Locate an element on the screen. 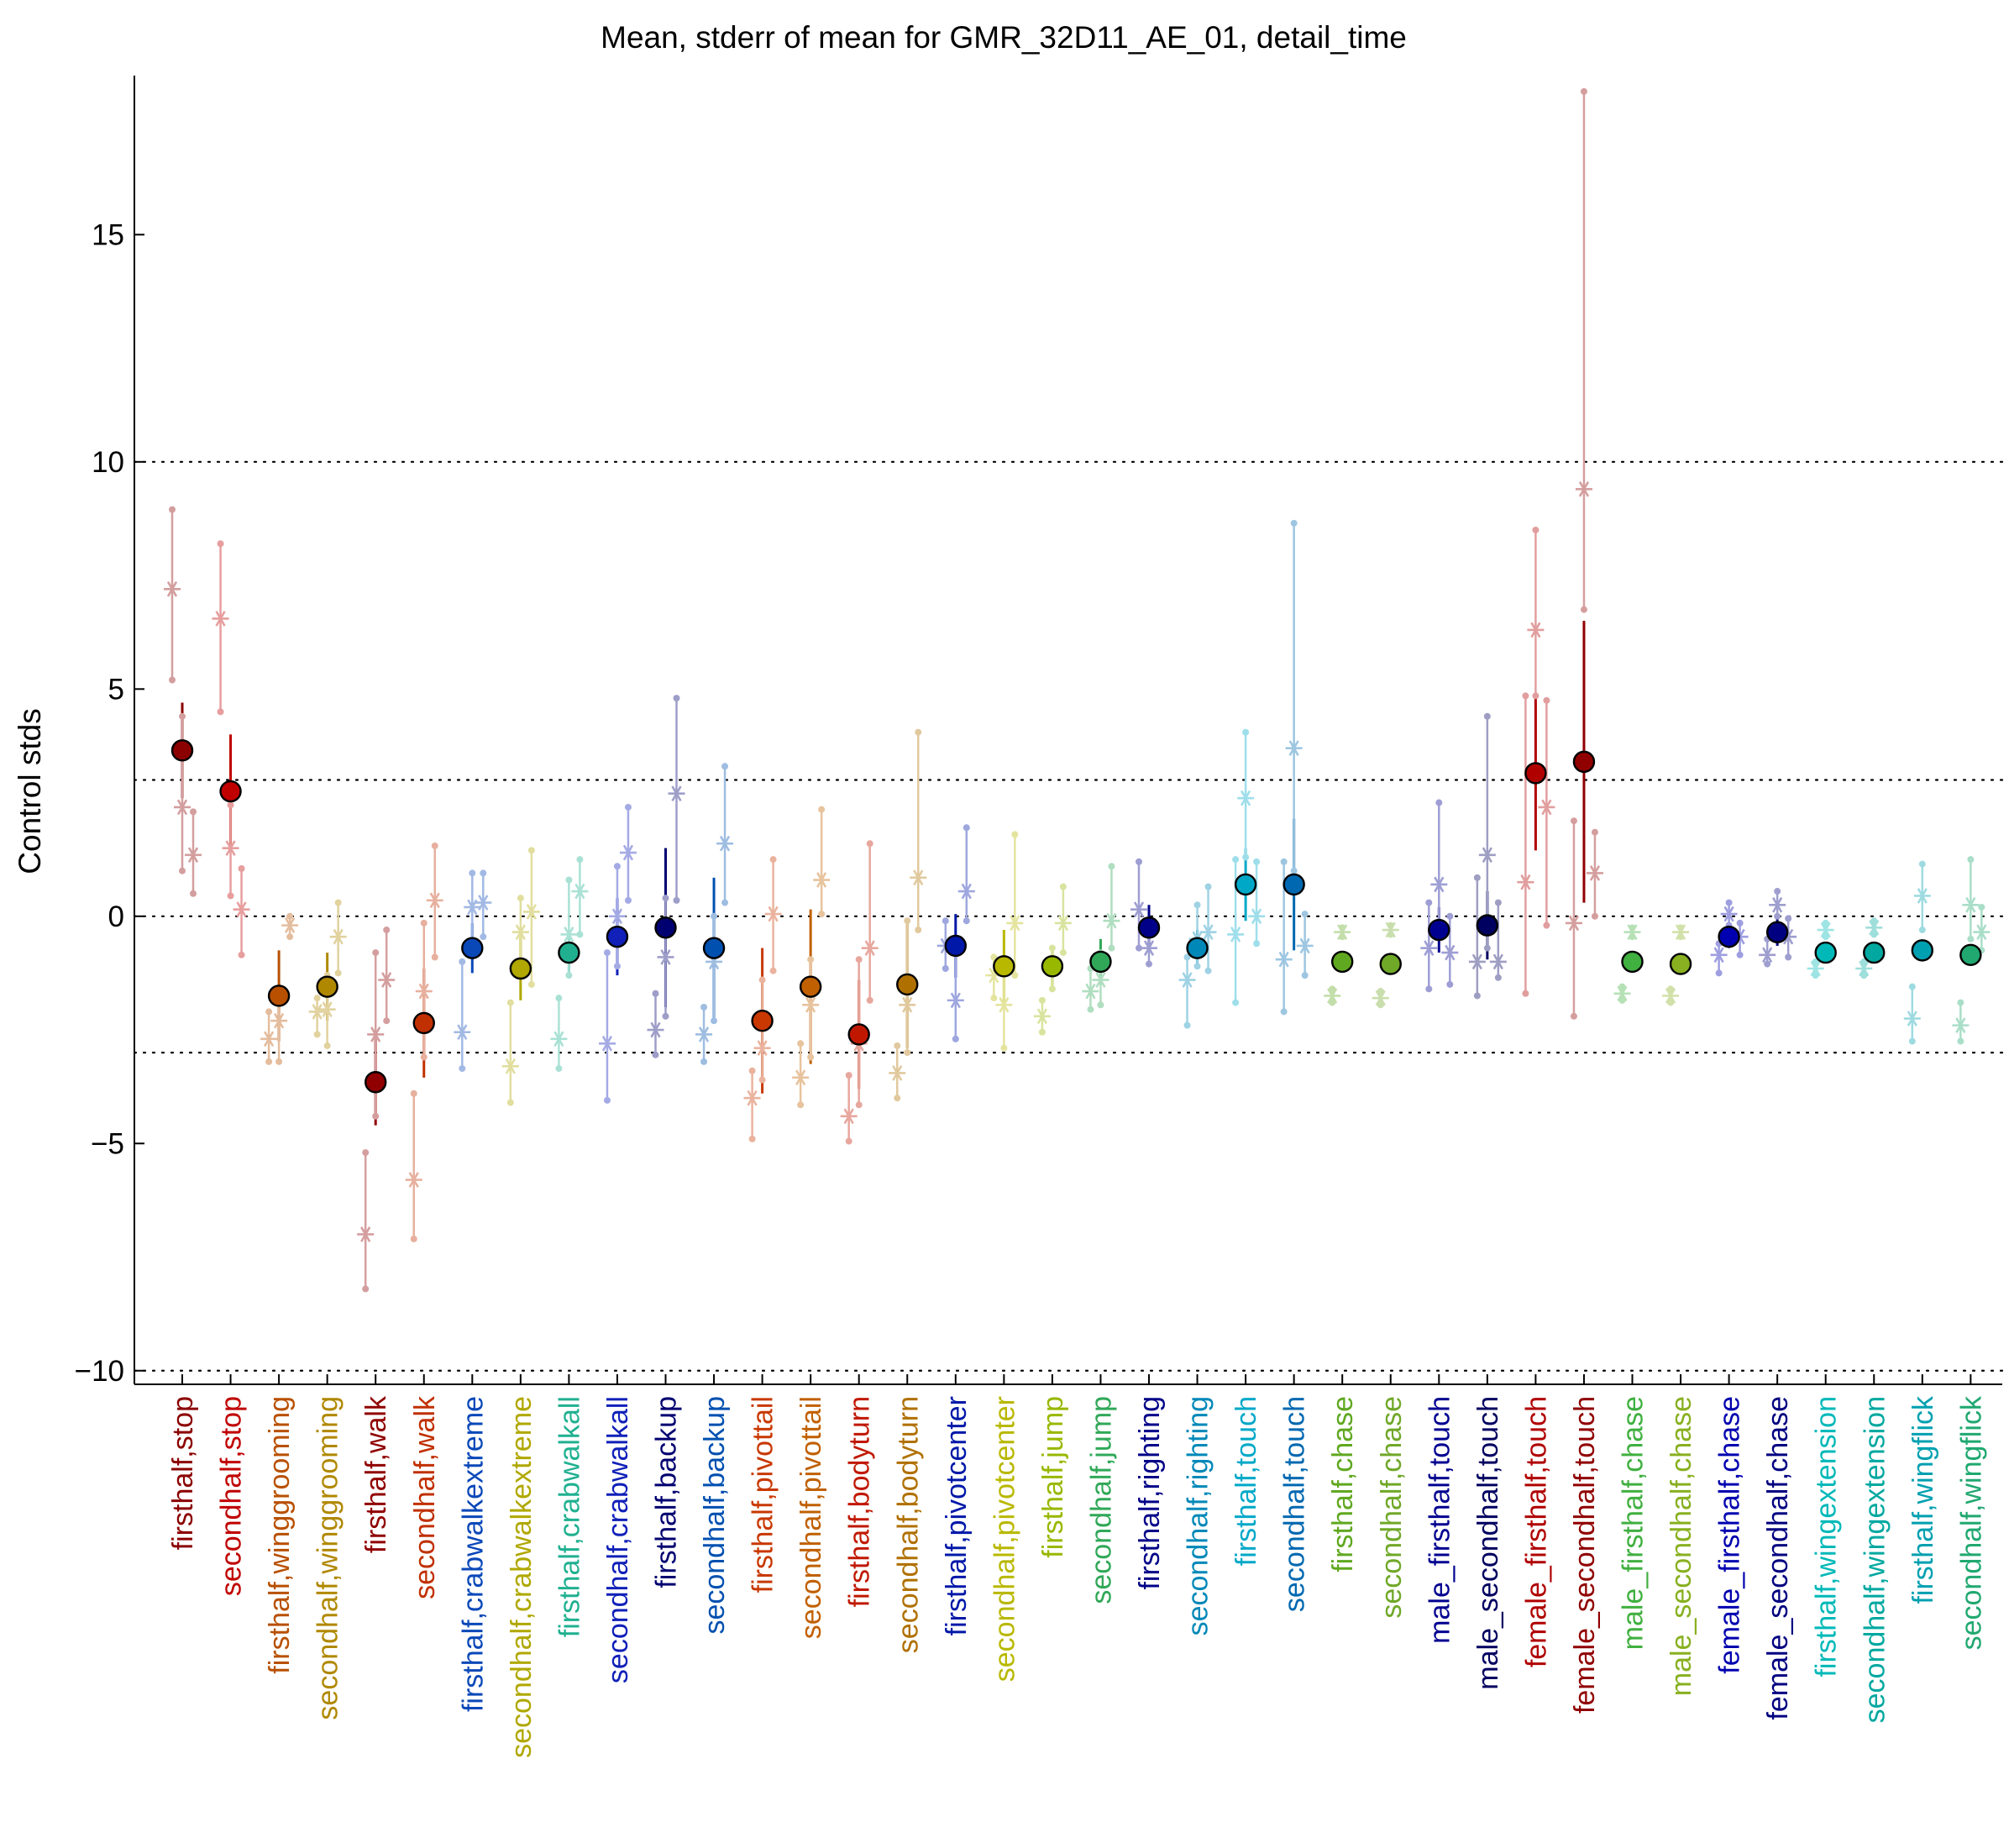 The height and width of the screenshot is (1848, 2009). y-tick-label: 0 is located at coordinates (116, 916).